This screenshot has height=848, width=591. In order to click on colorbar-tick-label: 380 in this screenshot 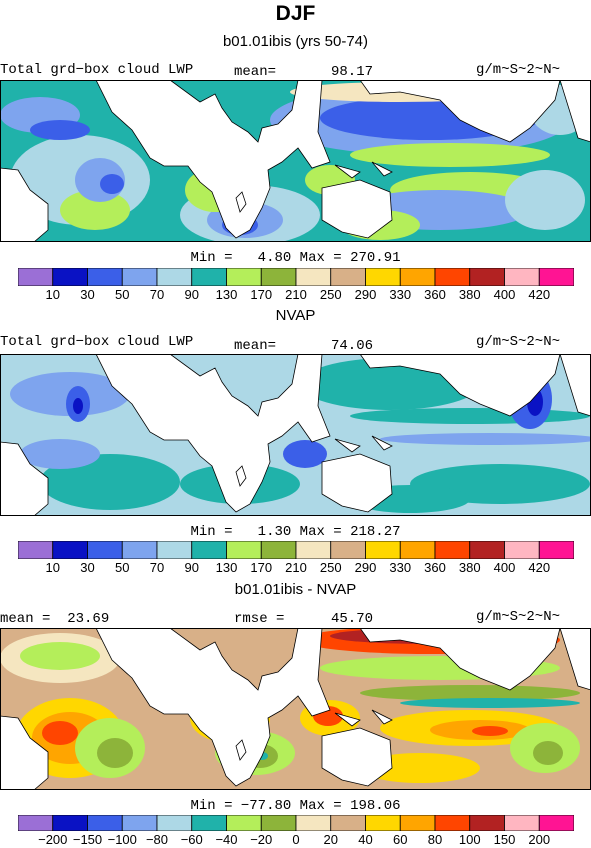, I will do `click(469, 567)`.